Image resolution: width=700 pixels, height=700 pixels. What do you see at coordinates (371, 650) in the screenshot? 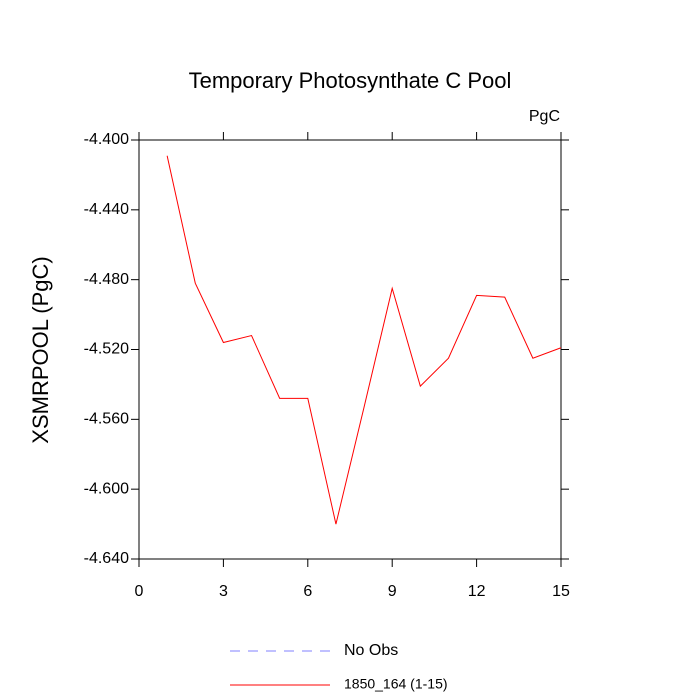
I see `legend-label: No Obs` at bounding box center [371, 650].